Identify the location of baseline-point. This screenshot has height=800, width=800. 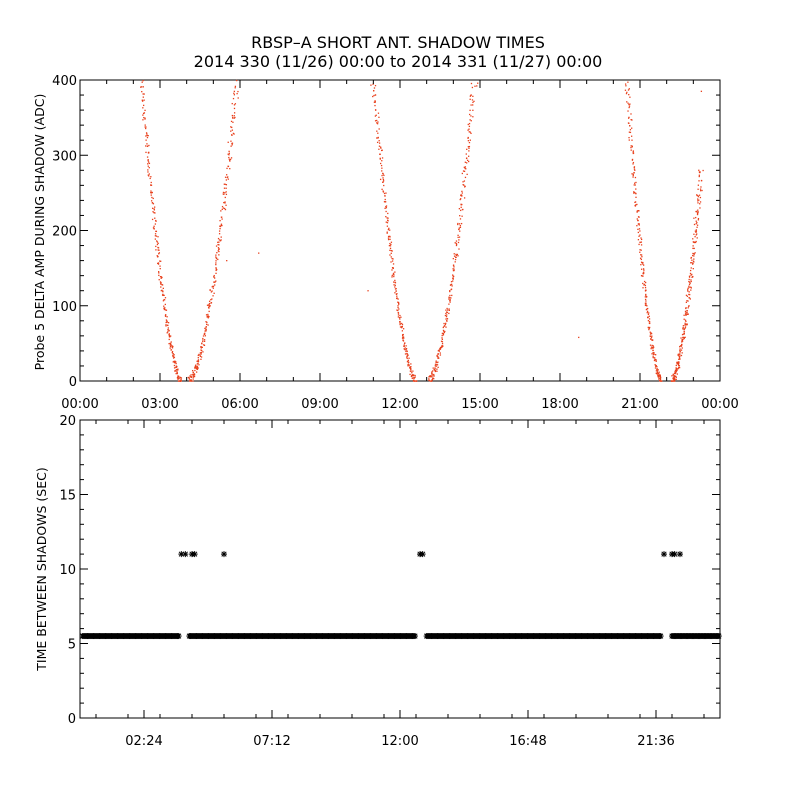
(660, 636).